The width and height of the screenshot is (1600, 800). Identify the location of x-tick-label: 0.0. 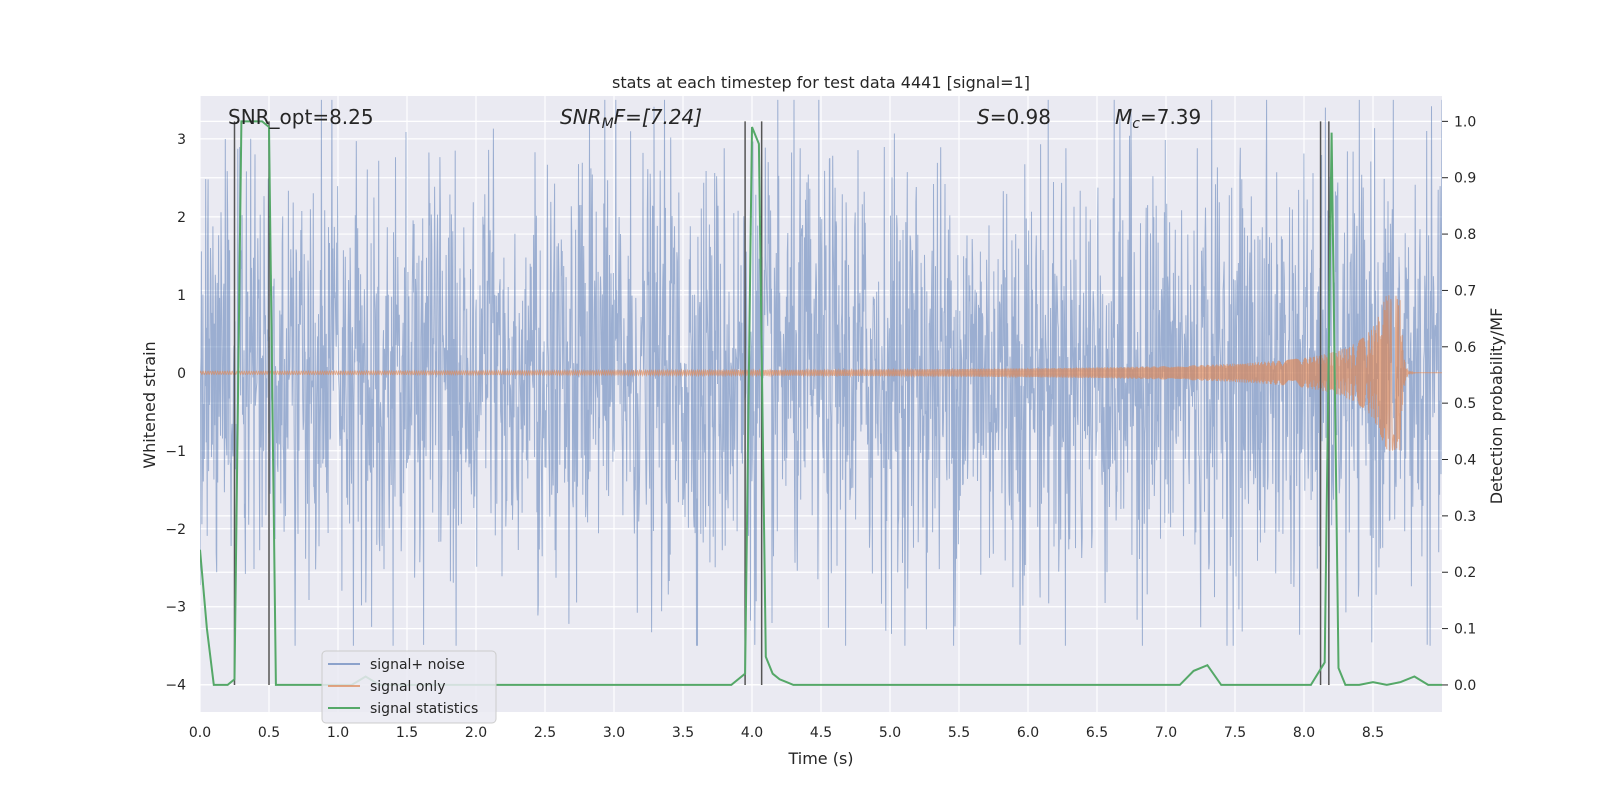
(200, 733).